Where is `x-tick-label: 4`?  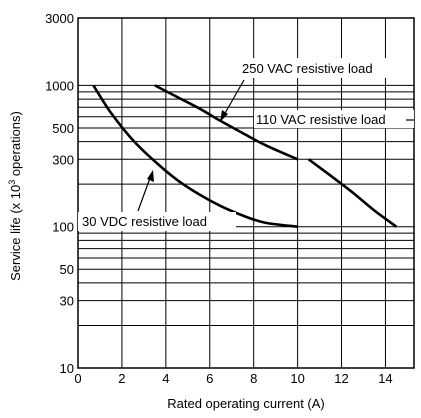
x-tick-label: 4 is located at coordinates (165, 378).